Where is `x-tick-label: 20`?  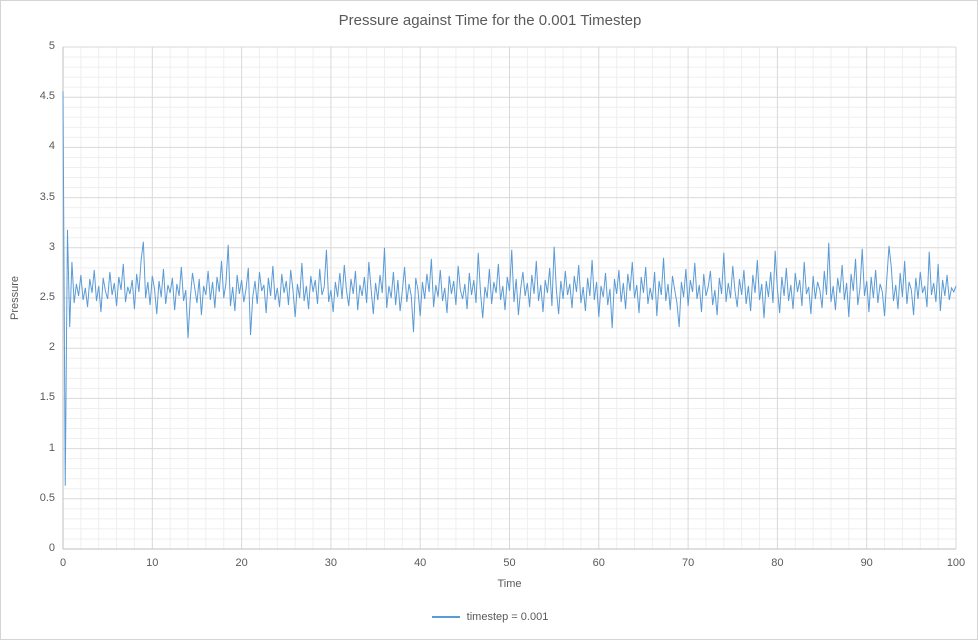
x-tick-label: 20 is located at coordinates (241, 563).